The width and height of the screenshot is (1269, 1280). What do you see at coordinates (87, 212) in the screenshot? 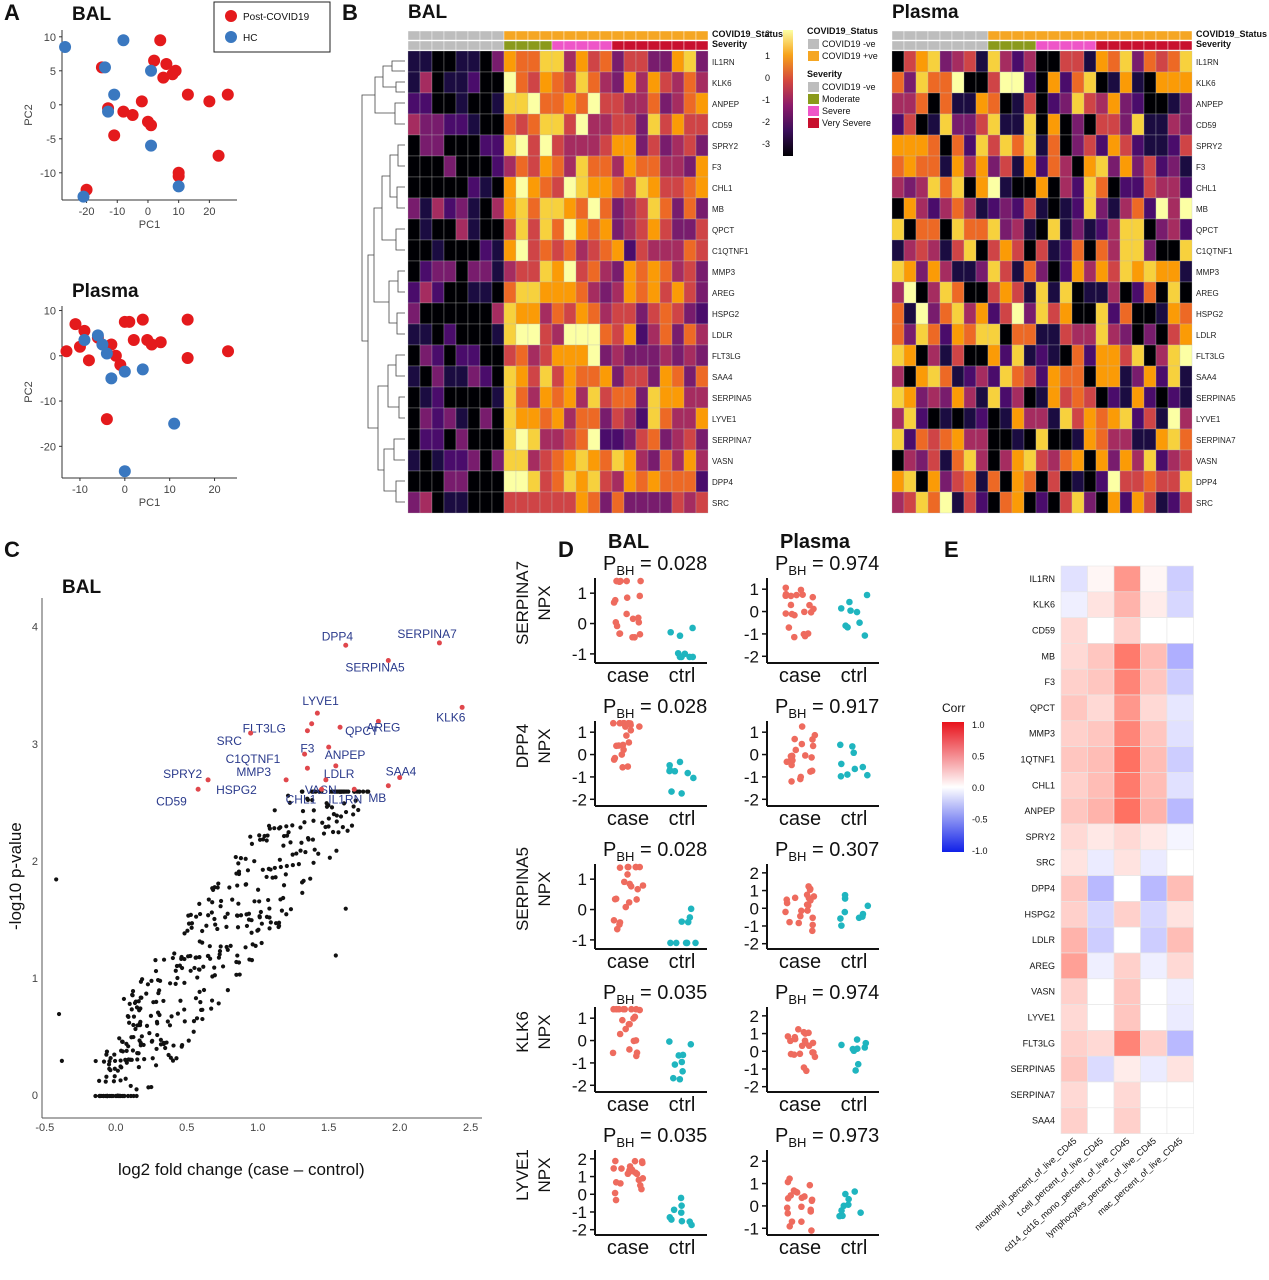
I see `x-tick-label: -20` at bounding box center [87, 212].